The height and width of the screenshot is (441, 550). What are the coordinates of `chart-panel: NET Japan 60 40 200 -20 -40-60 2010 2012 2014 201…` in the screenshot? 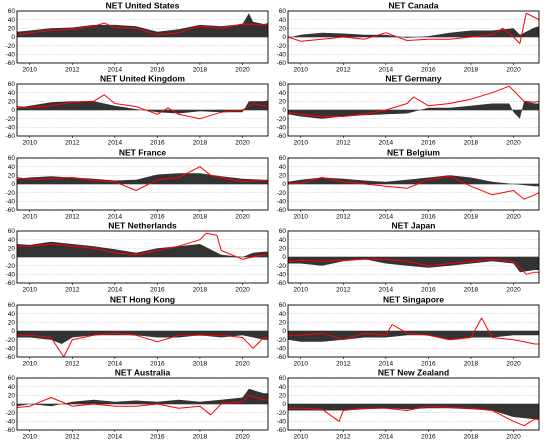 It's located at (408, 257).